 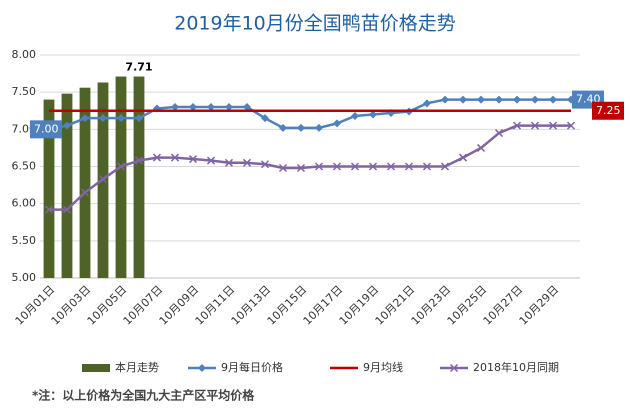 I want to click on y-tick-label: 7.50, so click(x=24, y=91).